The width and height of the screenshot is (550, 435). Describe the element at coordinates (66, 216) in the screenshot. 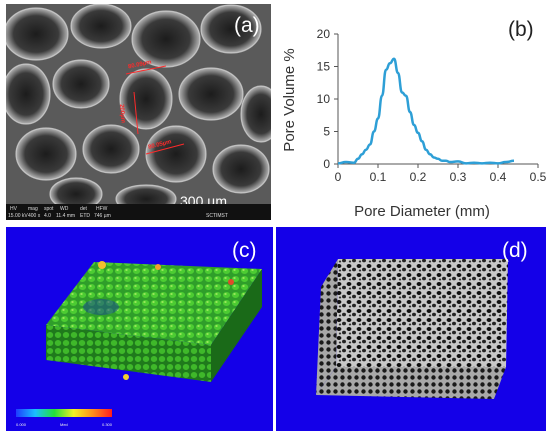

I see `sem-value: 11.4 mm` at that location.